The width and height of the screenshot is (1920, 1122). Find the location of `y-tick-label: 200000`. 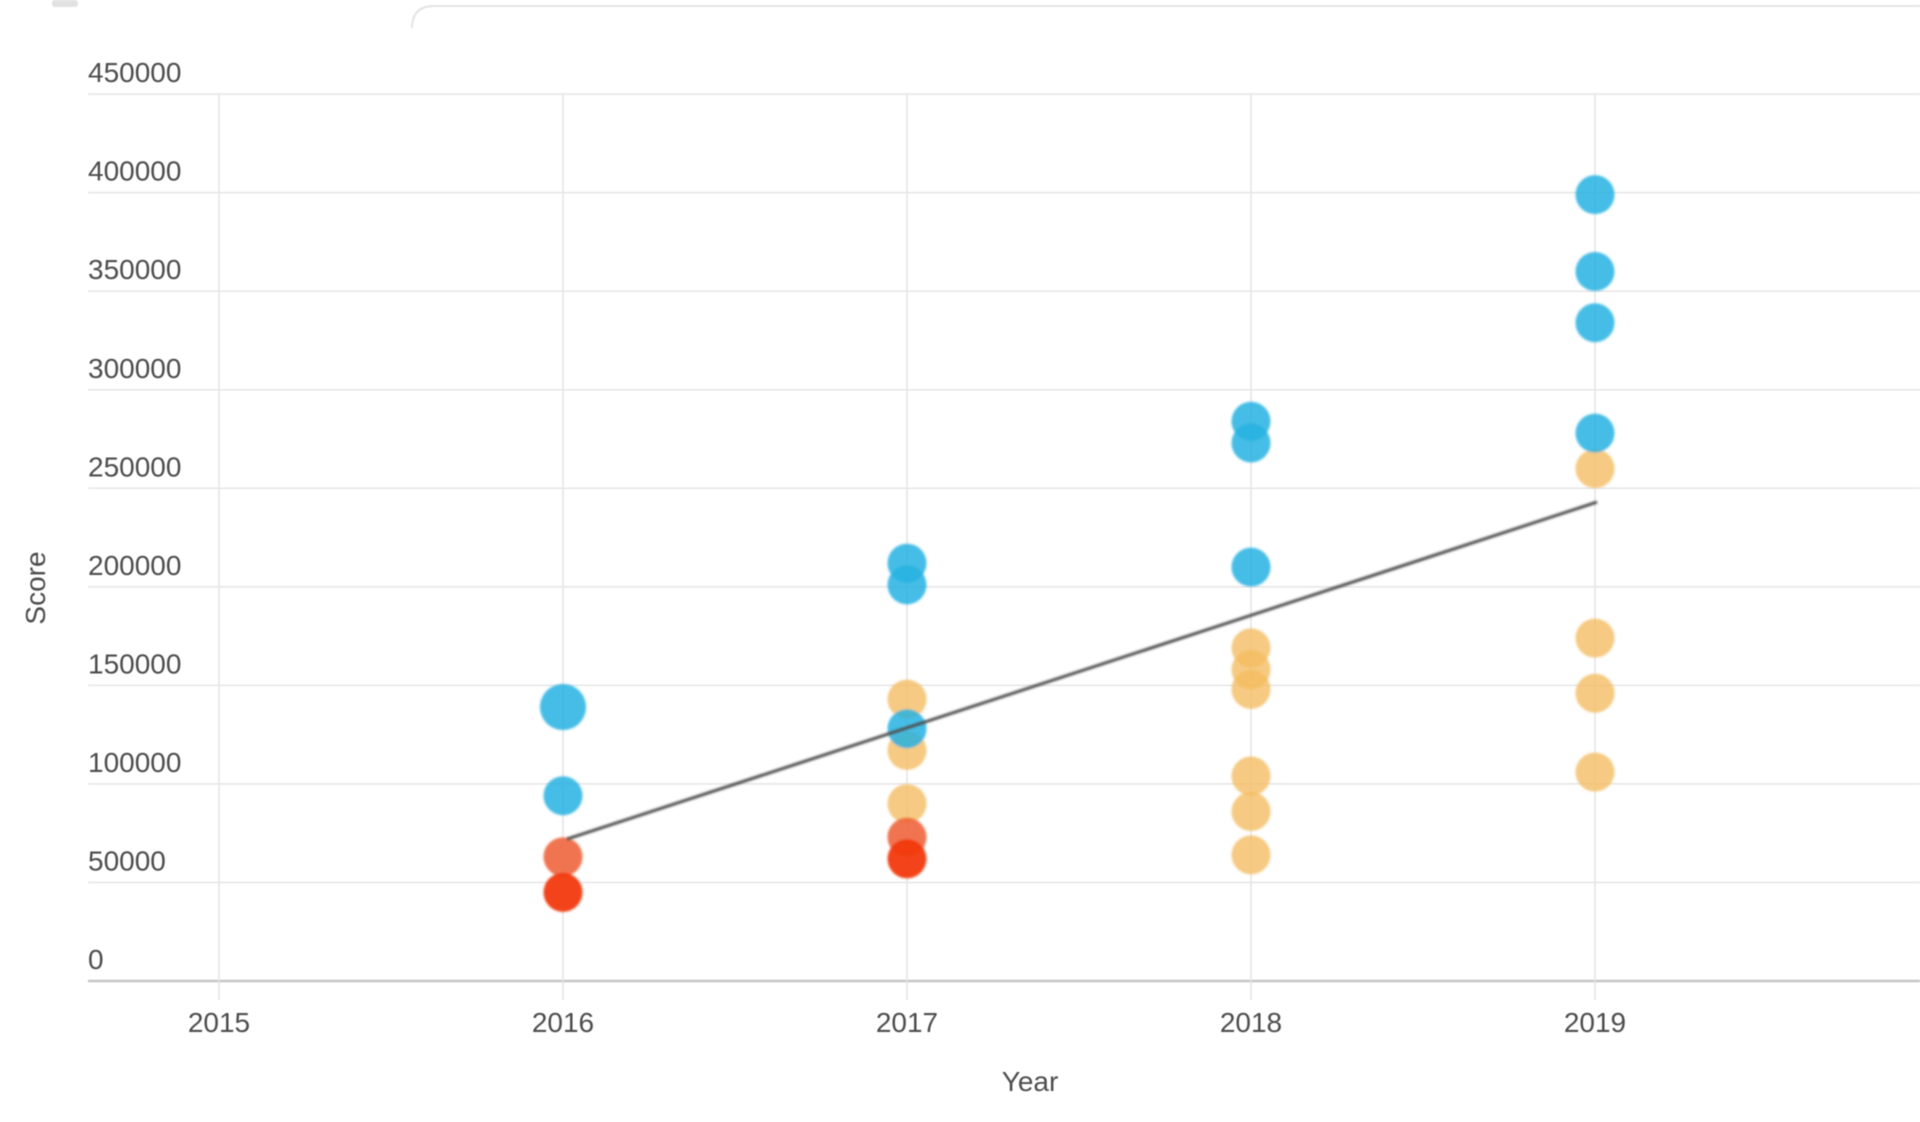

y-tick-label: 200000 is located at coordinates (134, 565).